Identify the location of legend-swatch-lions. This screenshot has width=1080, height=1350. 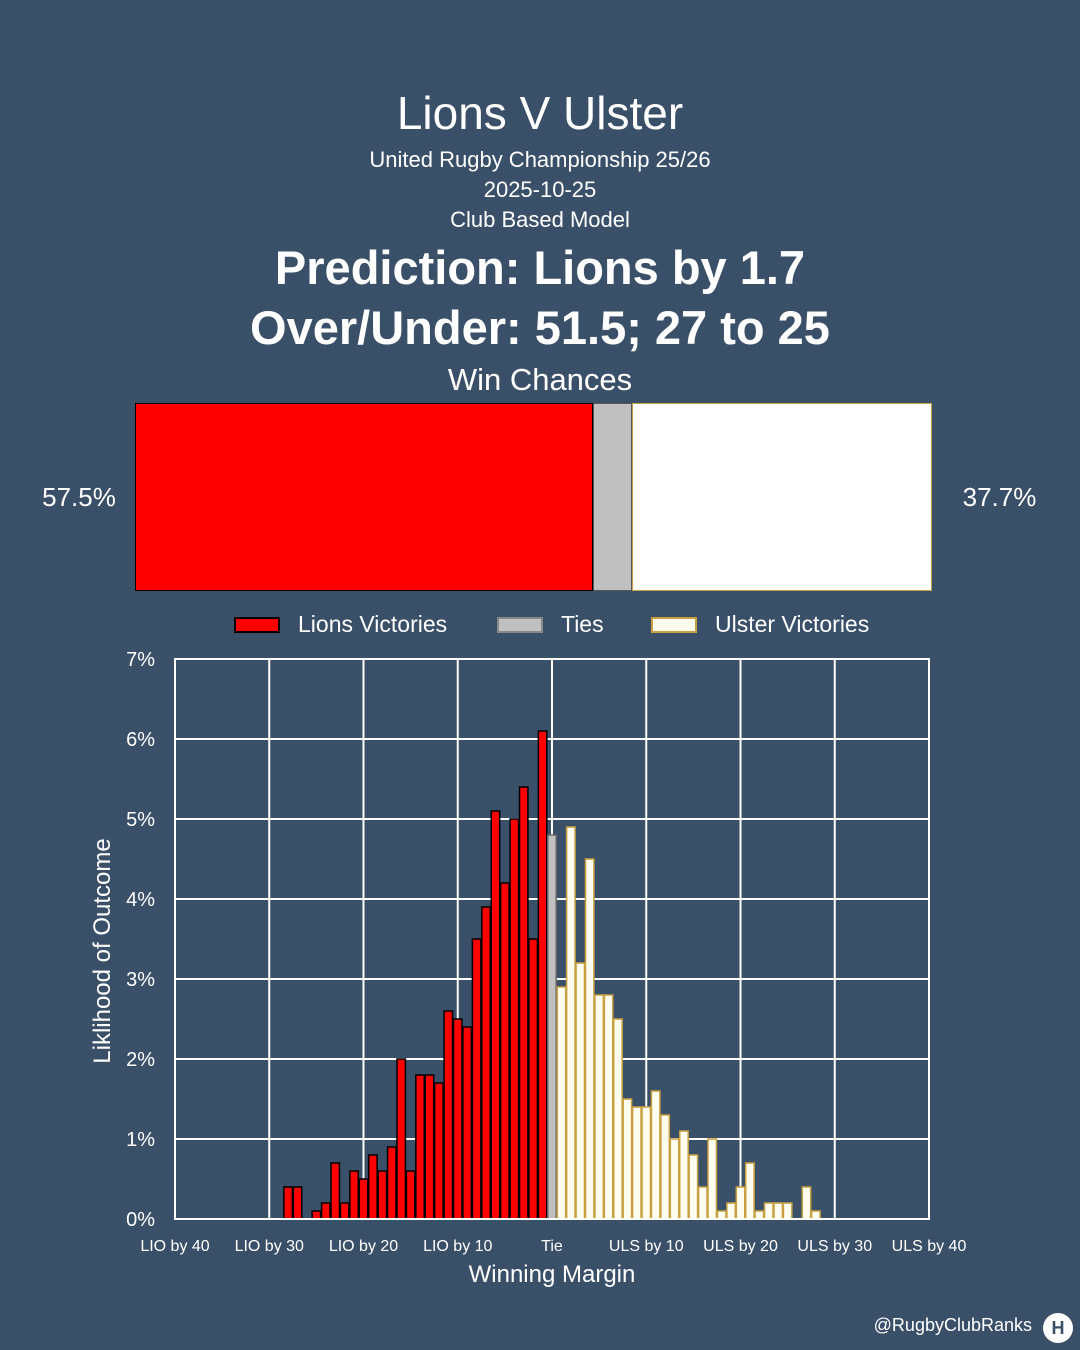
(257, 625).